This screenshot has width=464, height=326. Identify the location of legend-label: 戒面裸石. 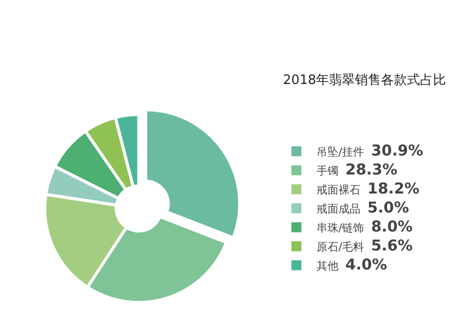
(338, 190).